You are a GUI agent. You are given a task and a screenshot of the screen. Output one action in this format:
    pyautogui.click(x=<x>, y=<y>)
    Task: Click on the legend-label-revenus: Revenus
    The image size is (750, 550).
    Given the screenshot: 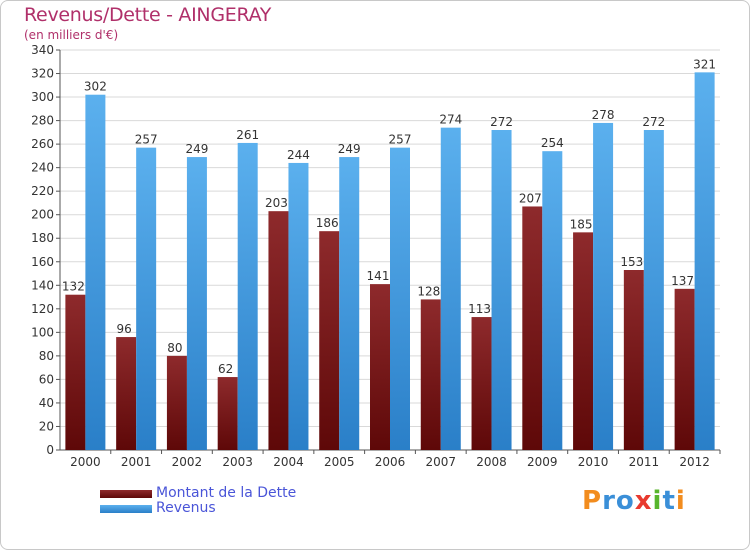 What is the action you would take?
    pyautogui.click(x=186, y=508)
    